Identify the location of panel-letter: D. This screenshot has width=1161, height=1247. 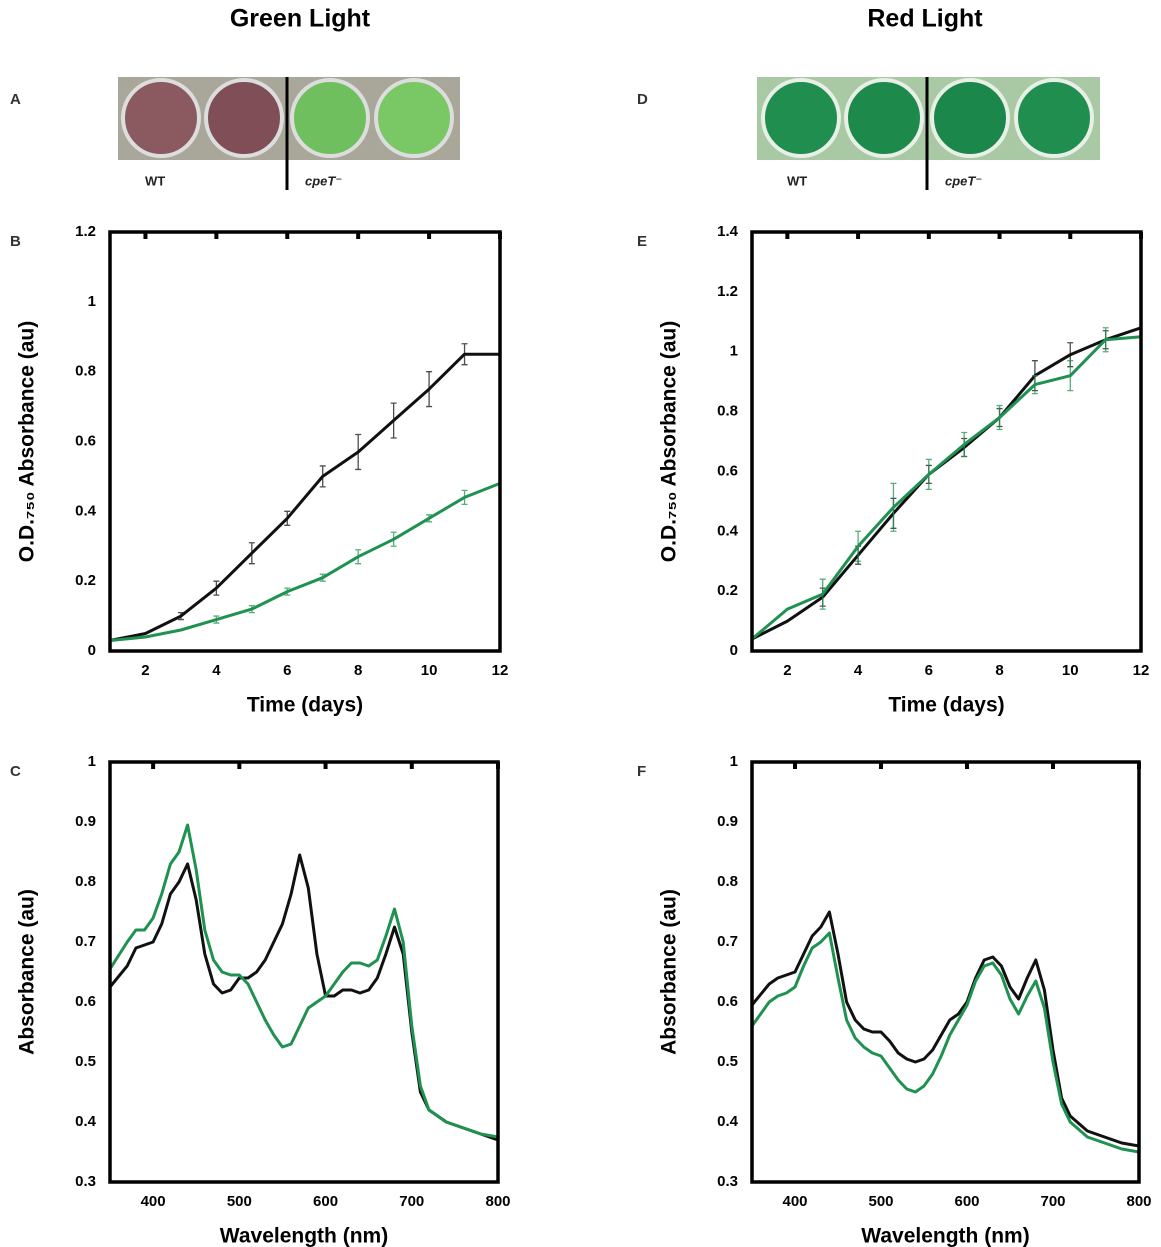
(642, 99).